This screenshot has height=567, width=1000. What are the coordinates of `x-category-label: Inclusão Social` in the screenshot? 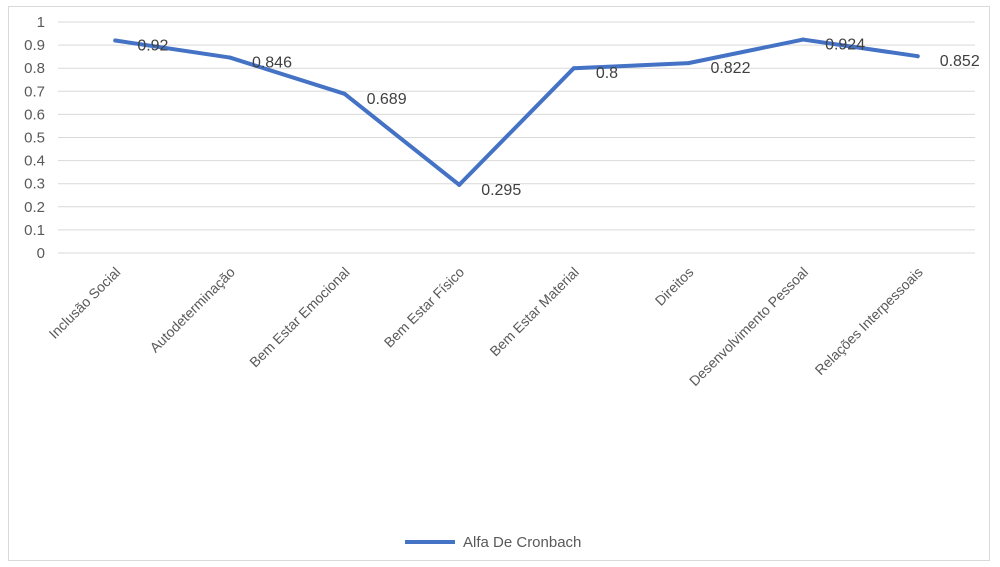 It's located at (85, 303).